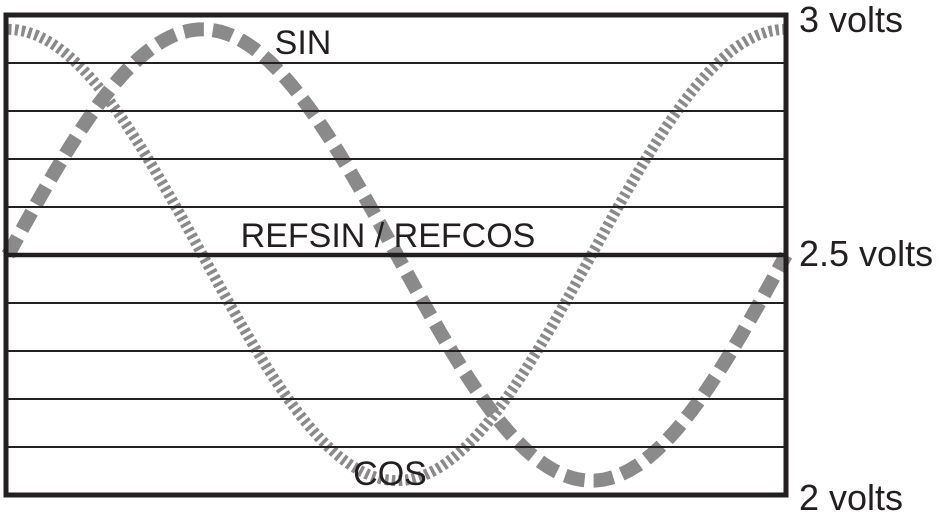  Describe the element at coordinates (388, 236) in the screenshot. I see `refsin-refcos-label: REFSIN / REFCOS` at that location.